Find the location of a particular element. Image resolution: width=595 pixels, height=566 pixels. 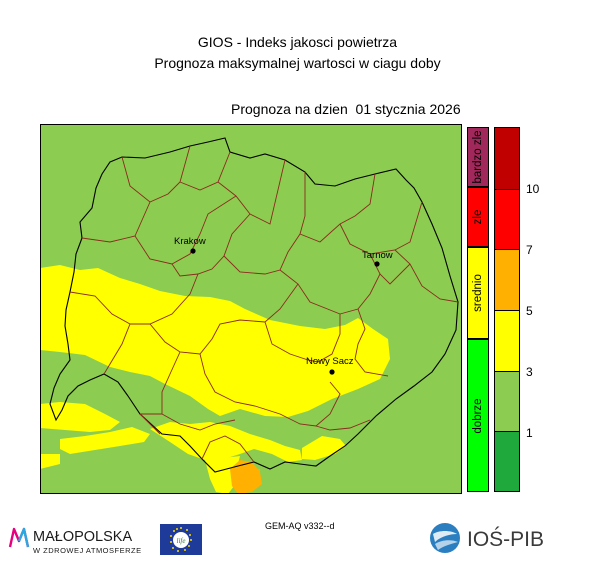

index-color-scale is located at coordinates (507, 309).